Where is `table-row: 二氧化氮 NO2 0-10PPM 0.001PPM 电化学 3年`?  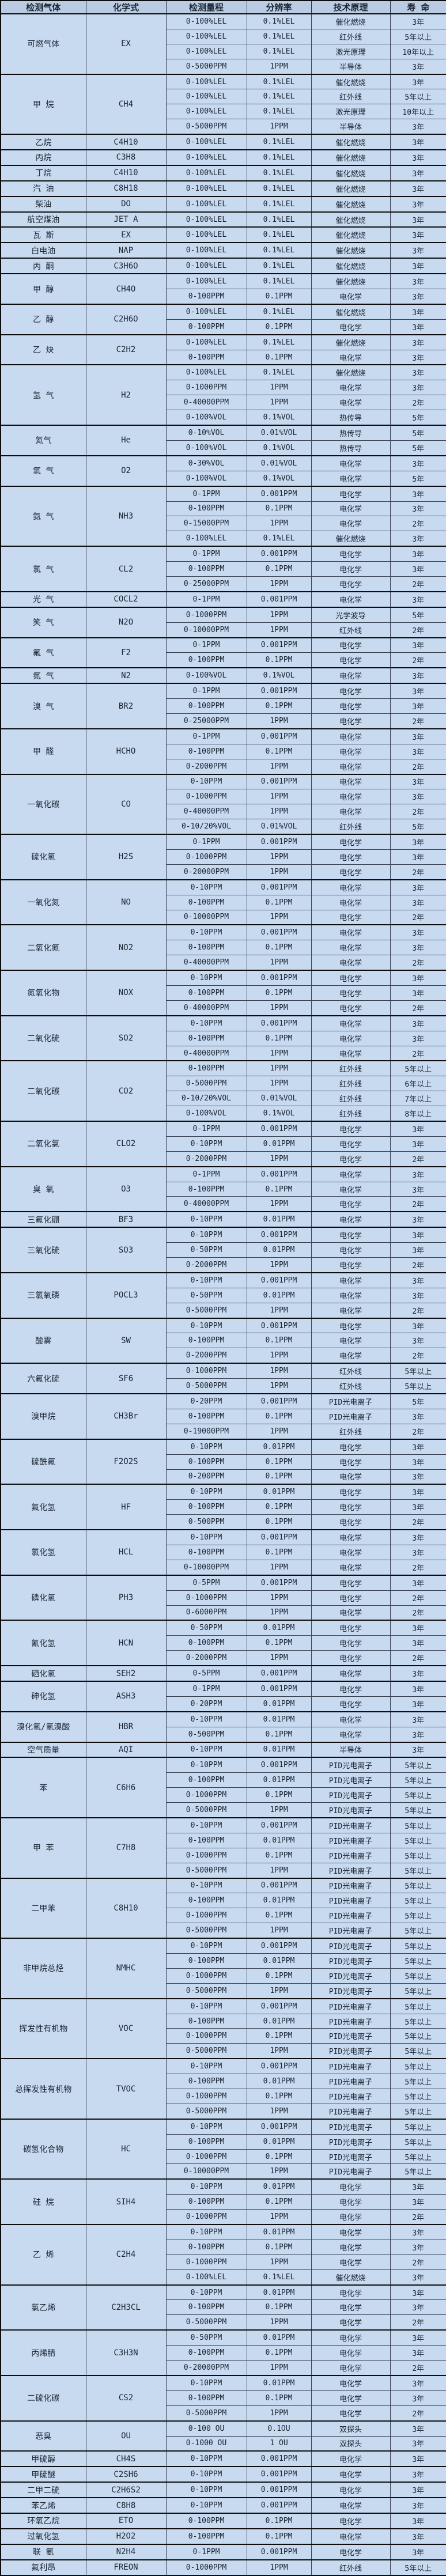
table-row: 二氧化氮 NO2 0-10PPM 0.001PPM 电化学 3年 is located at coordinates (223, 947).